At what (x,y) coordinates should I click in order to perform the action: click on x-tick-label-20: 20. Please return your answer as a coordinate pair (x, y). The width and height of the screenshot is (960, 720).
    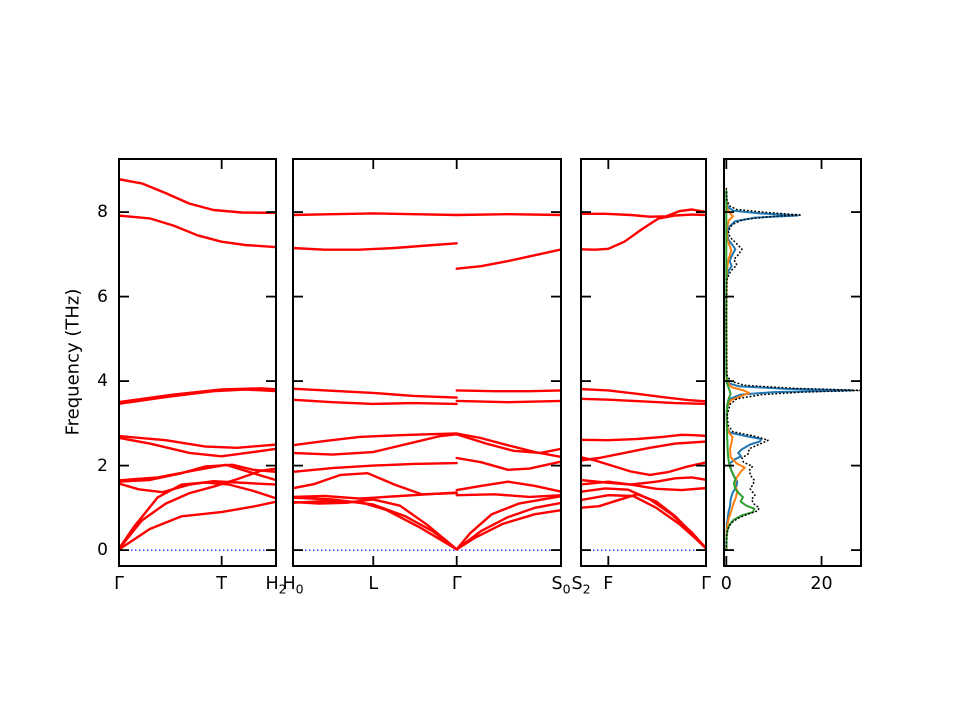
    Looking at the image, I should click on (822, 584).